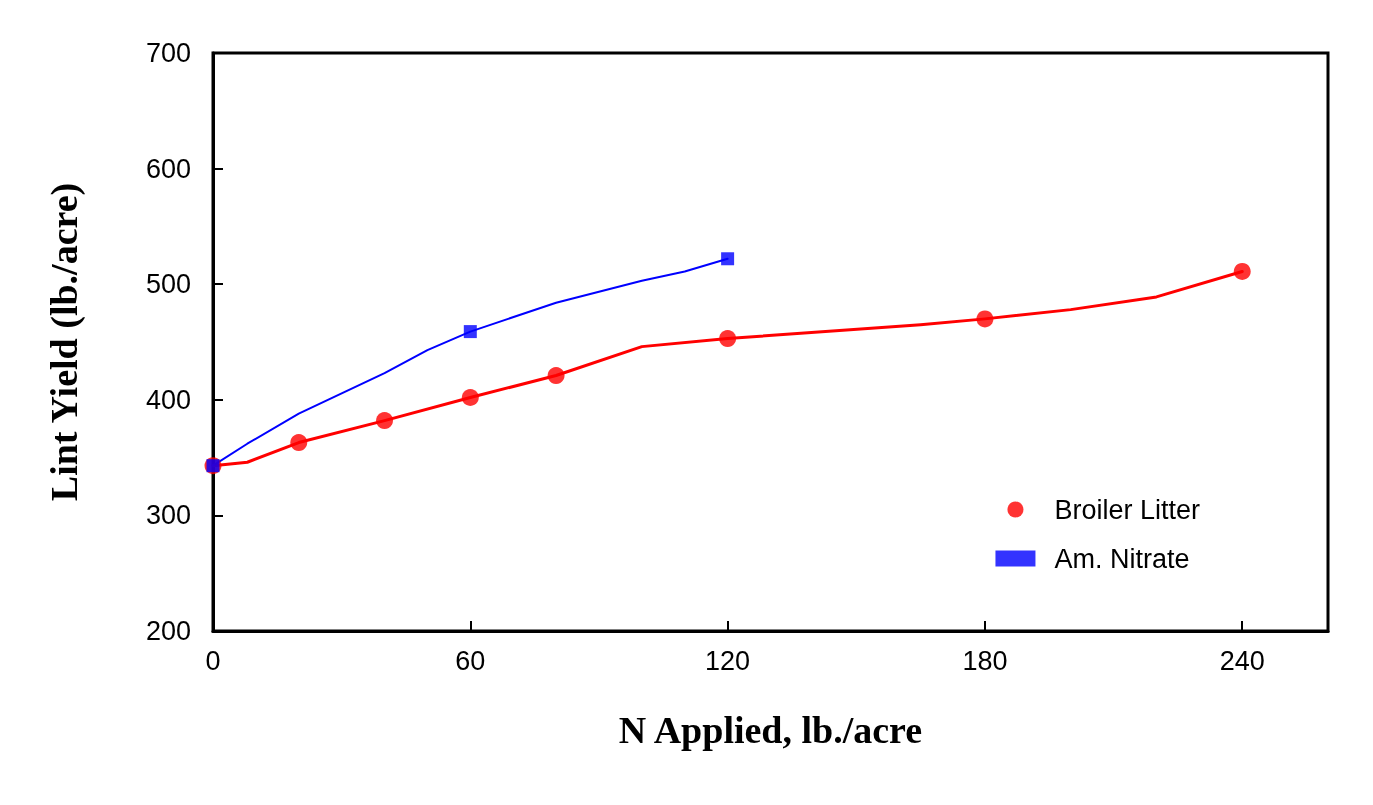  I want to click on y-tick-label: 700, so click(168, 53).